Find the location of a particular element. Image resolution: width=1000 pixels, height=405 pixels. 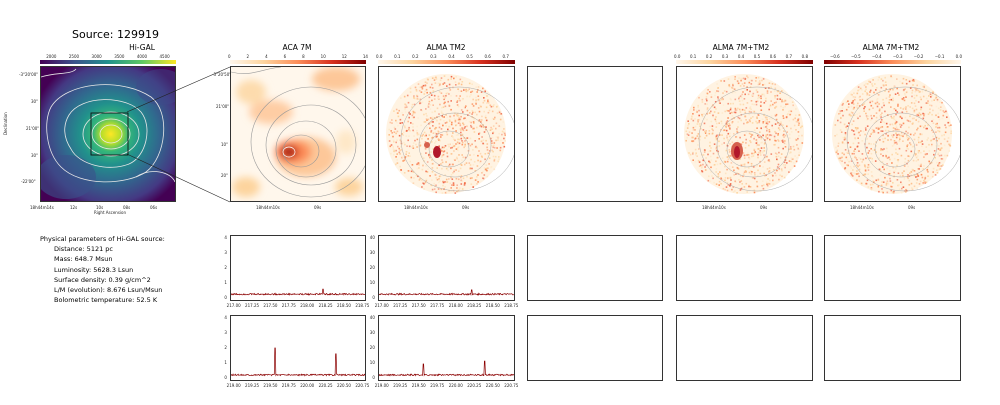

spectrum-ytick: 20 is located at coordinates (372, 347).